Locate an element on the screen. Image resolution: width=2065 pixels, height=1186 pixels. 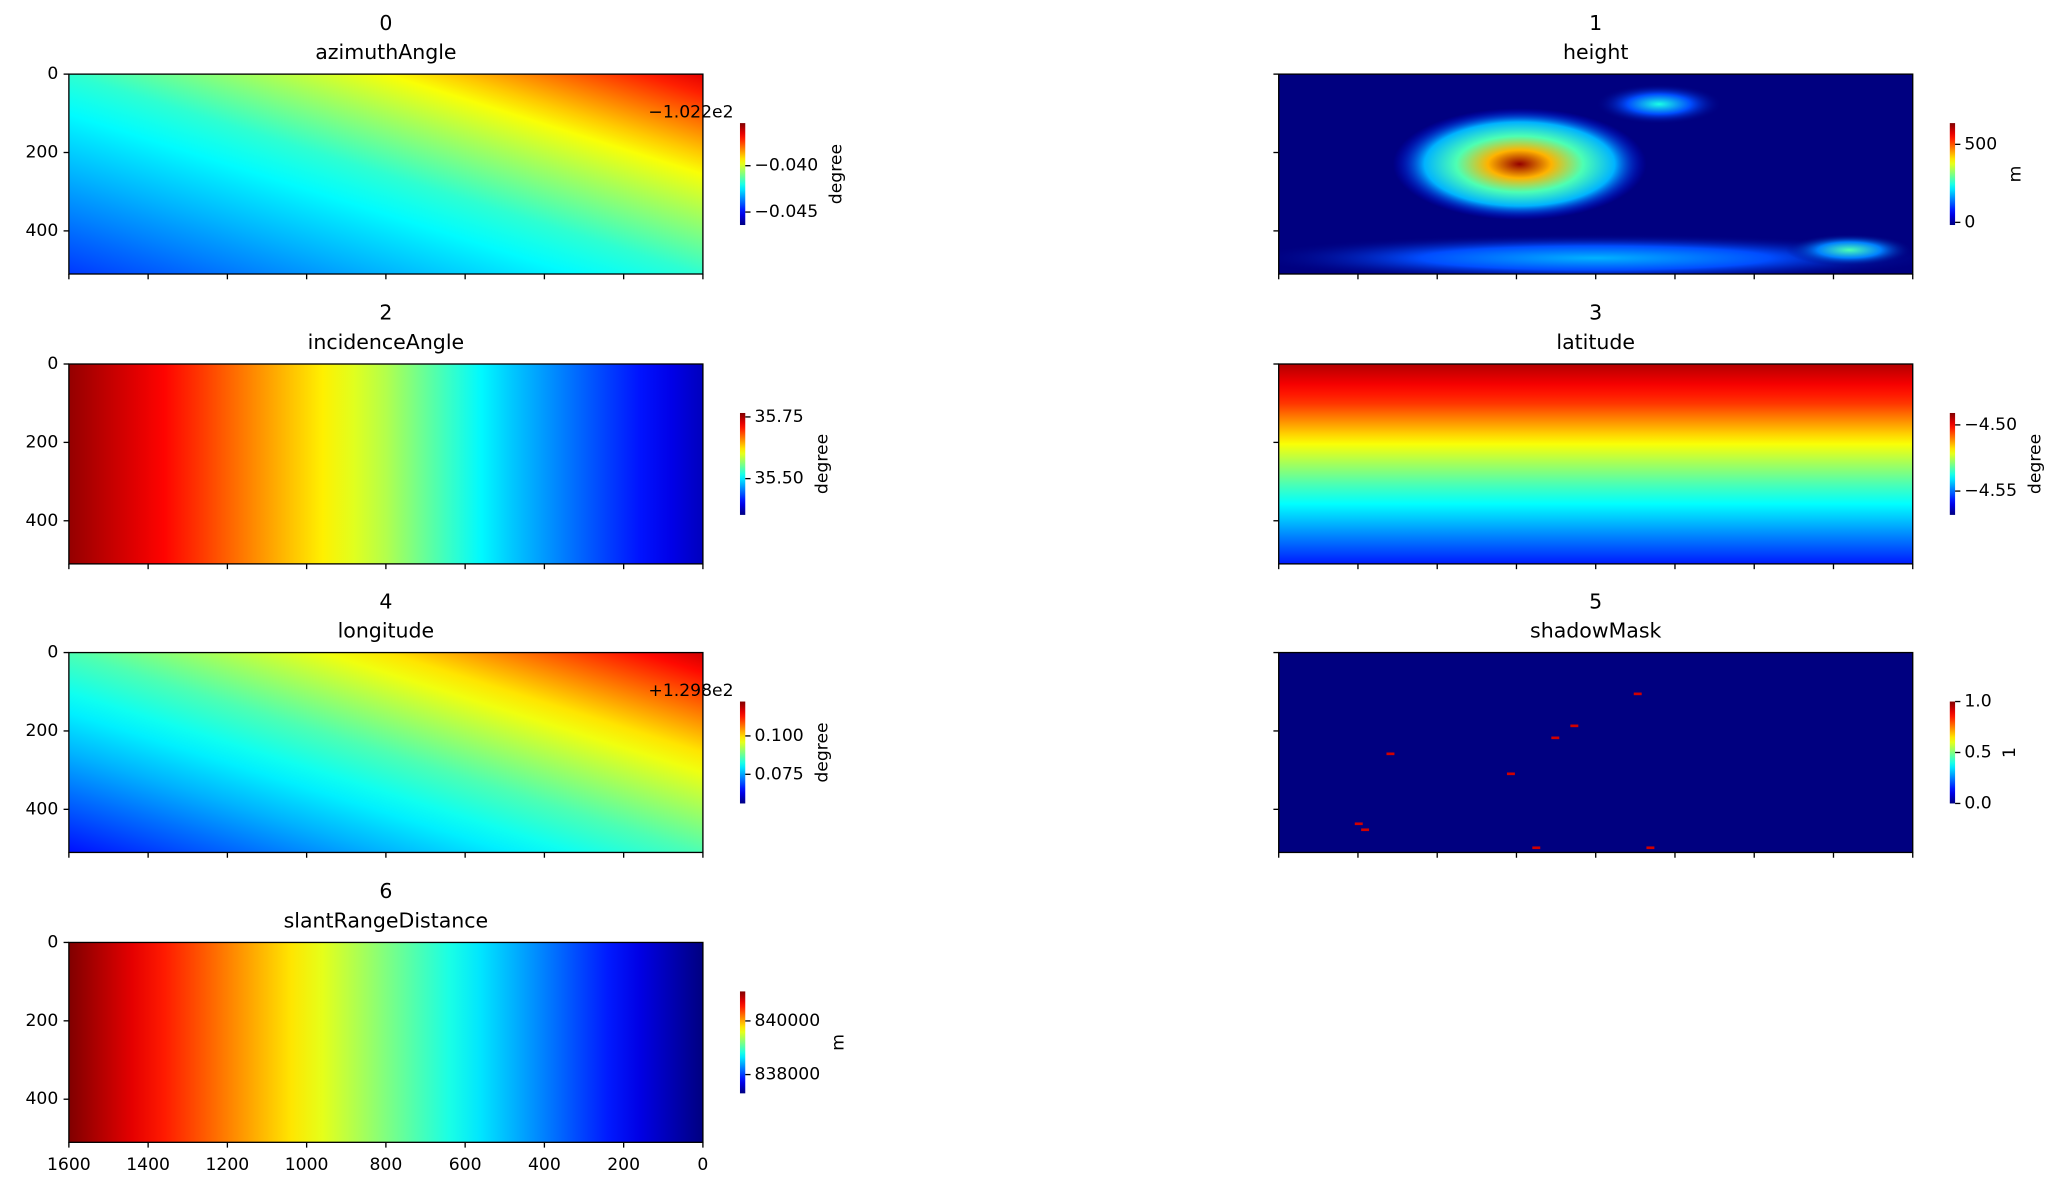
subplot-index: 5 is located at coordinates (1595, 601).